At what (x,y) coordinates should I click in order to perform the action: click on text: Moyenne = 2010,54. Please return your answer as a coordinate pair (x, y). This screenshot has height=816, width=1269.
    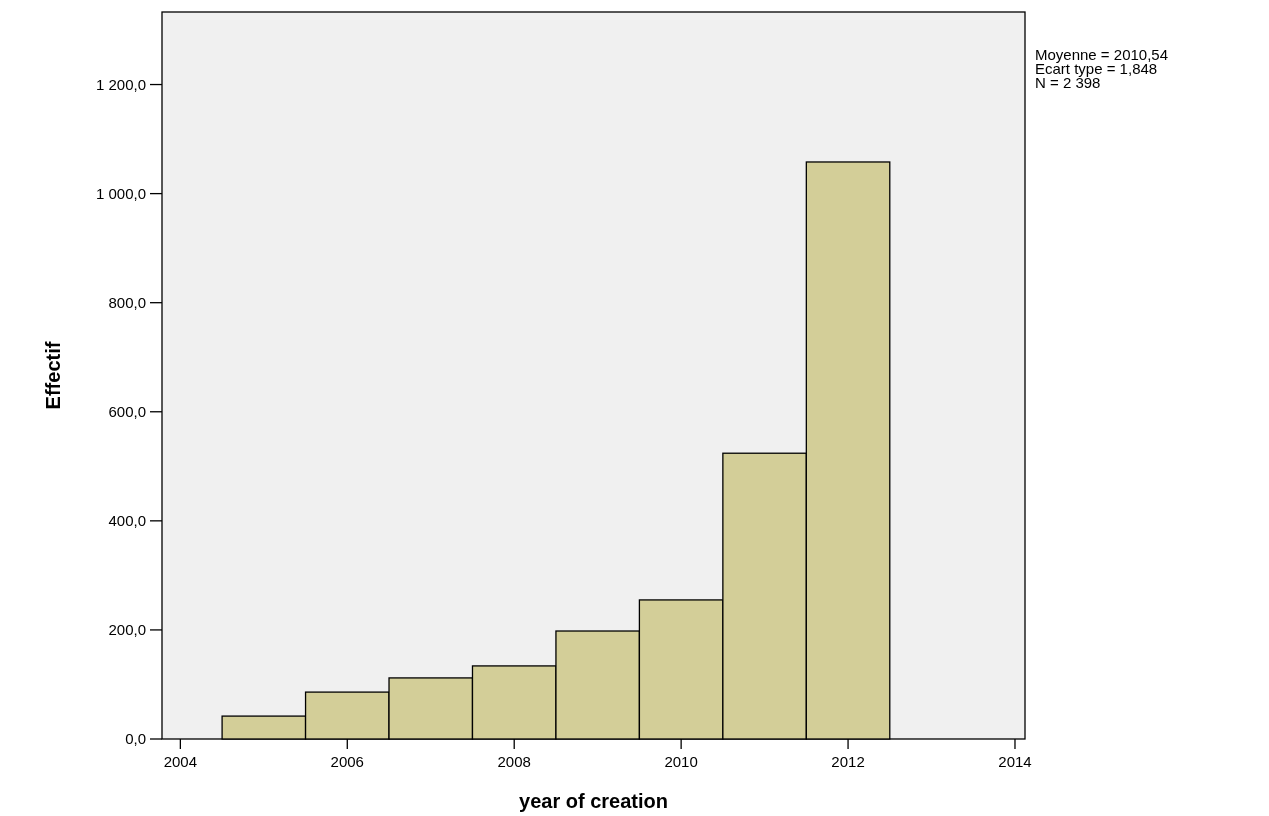
    Looking at the image, I should click on (1102, 54).